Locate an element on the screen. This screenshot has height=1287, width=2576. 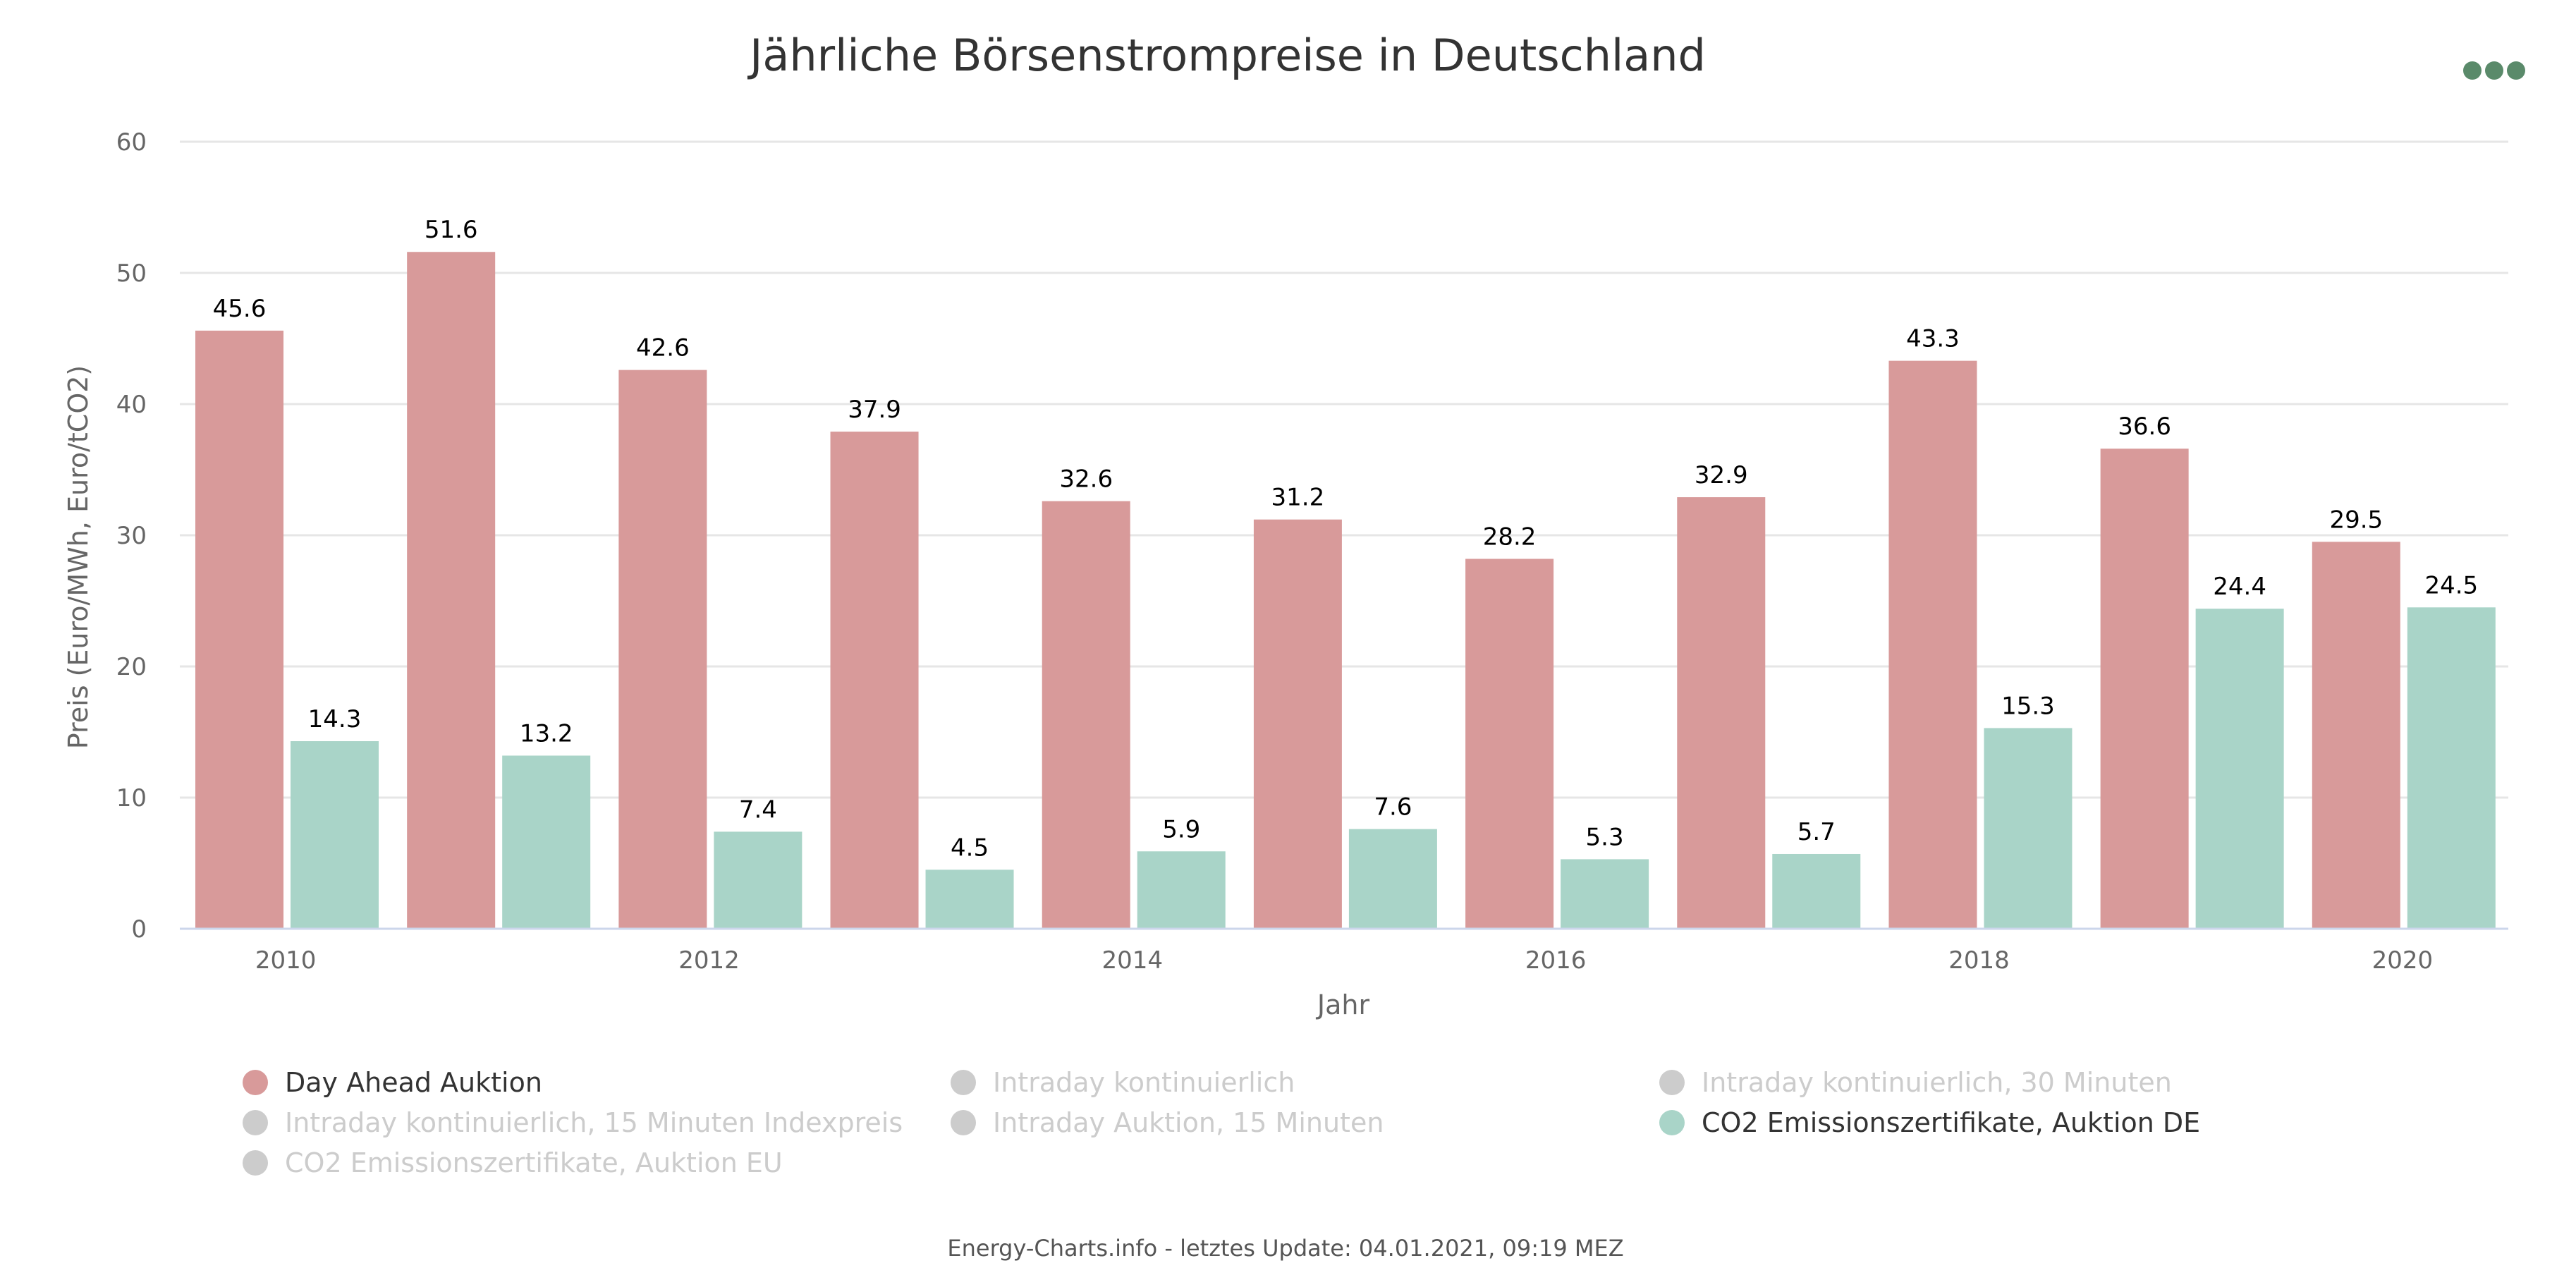
bar-day-ahead-2012 is located at coordinates (663, 649).